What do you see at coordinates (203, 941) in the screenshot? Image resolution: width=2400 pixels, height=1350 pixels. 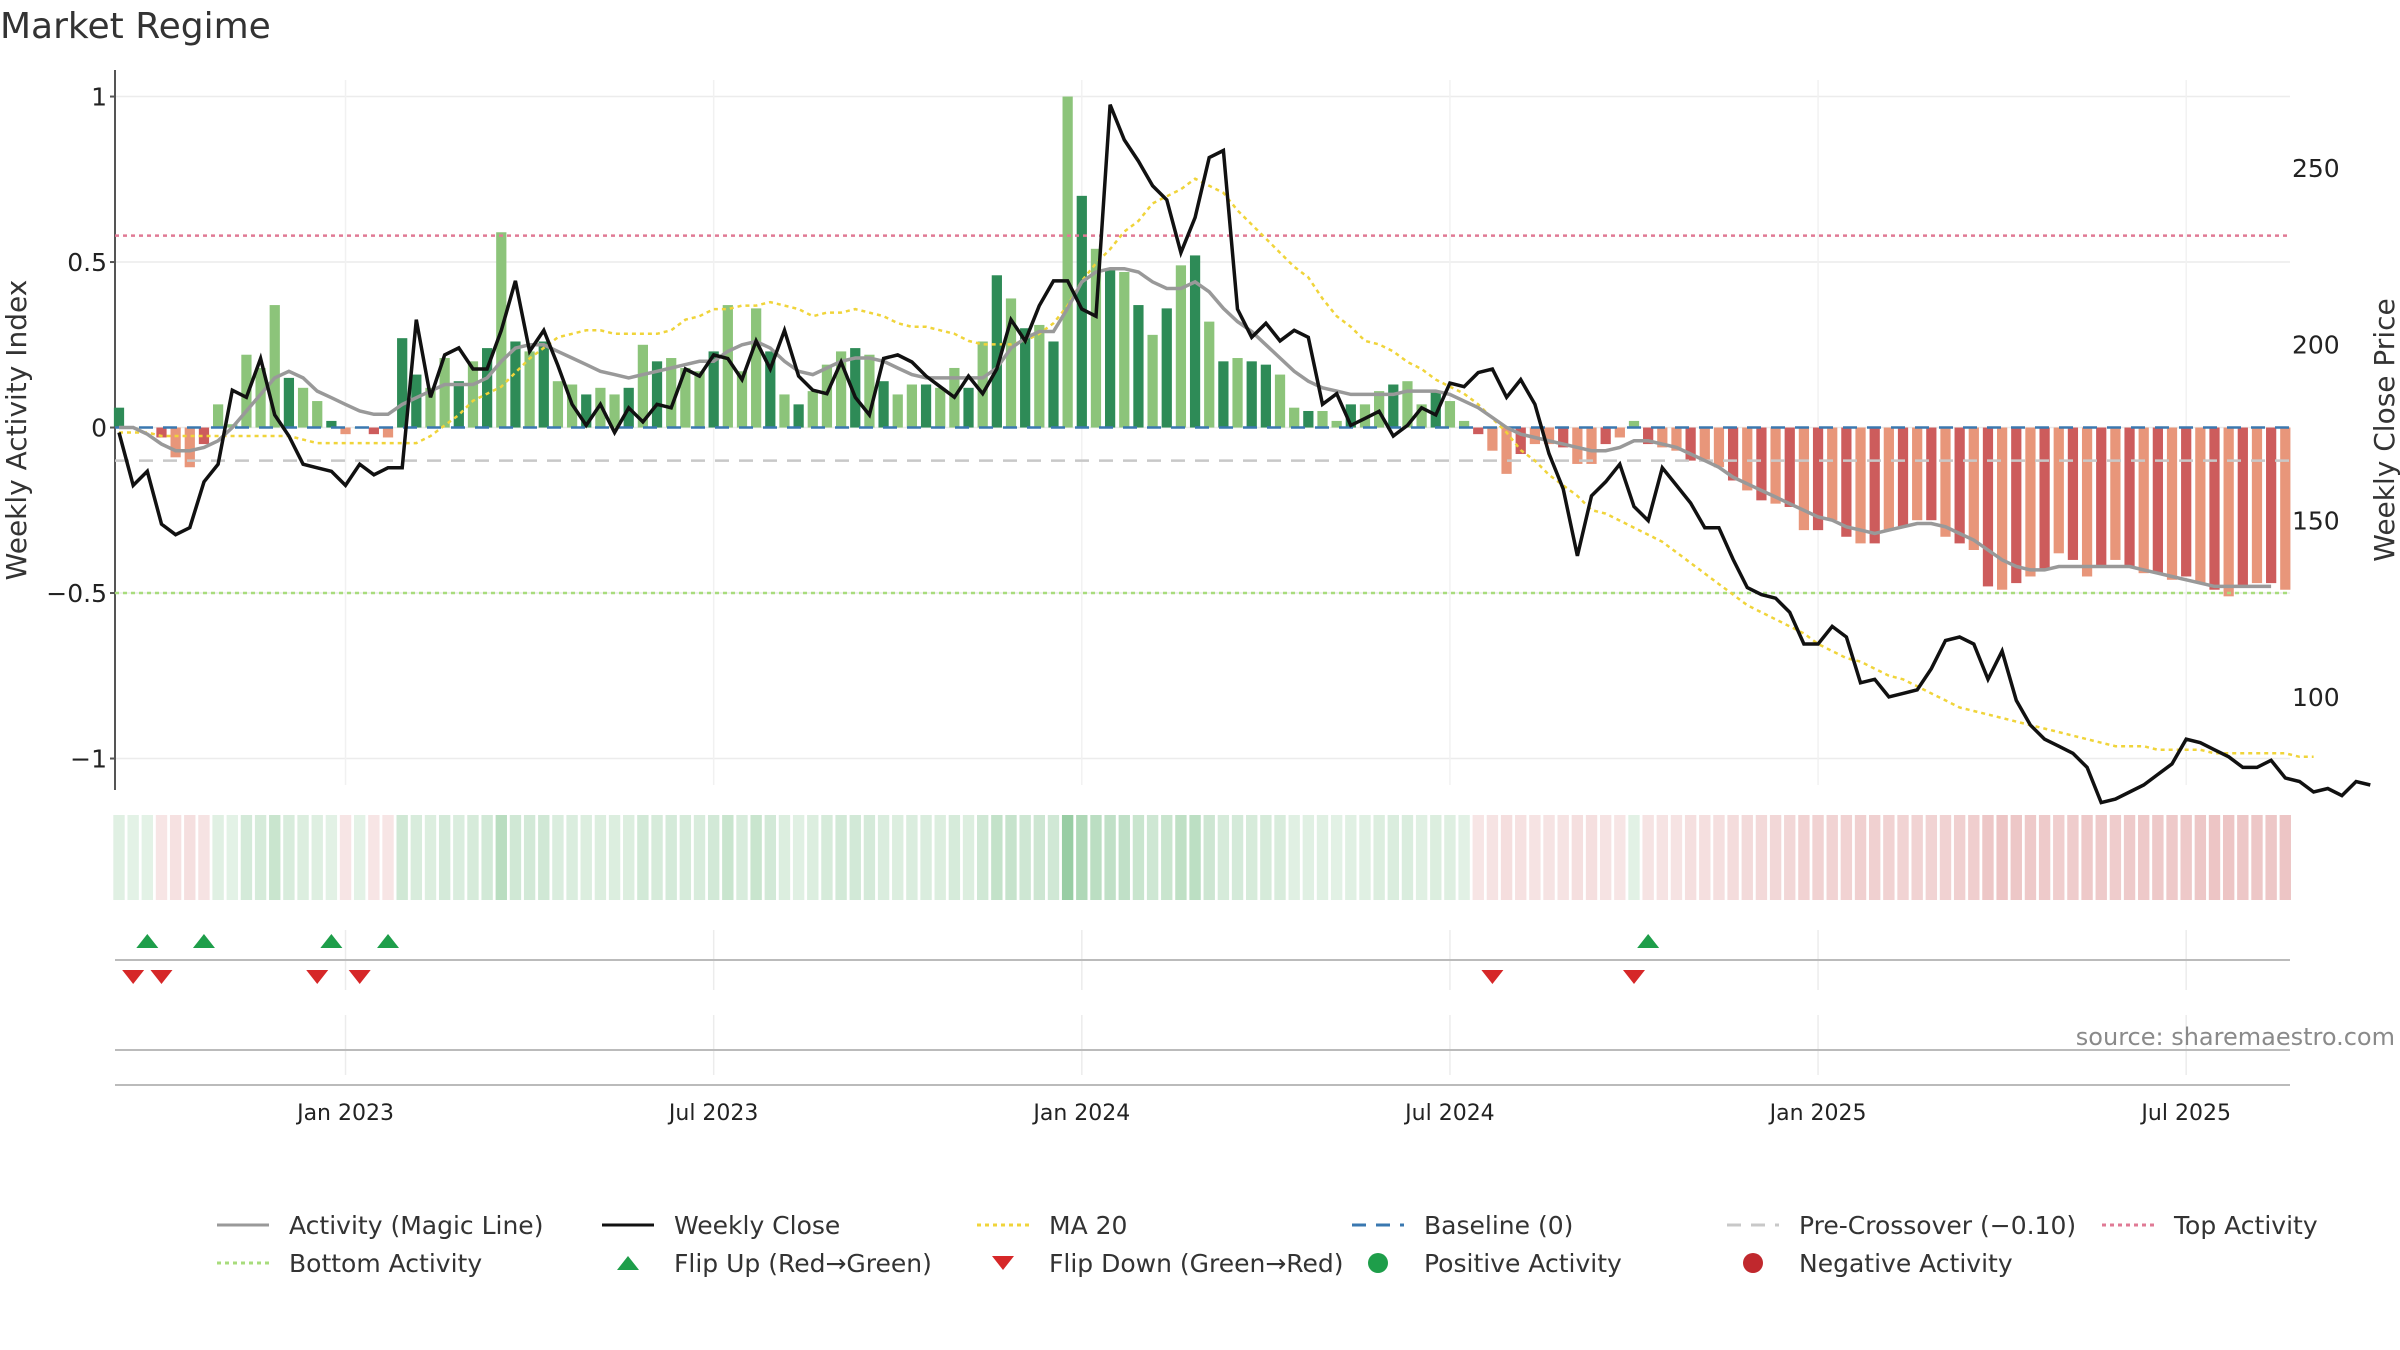 I see `flip-up-marker` at bounding box center [203, 941].